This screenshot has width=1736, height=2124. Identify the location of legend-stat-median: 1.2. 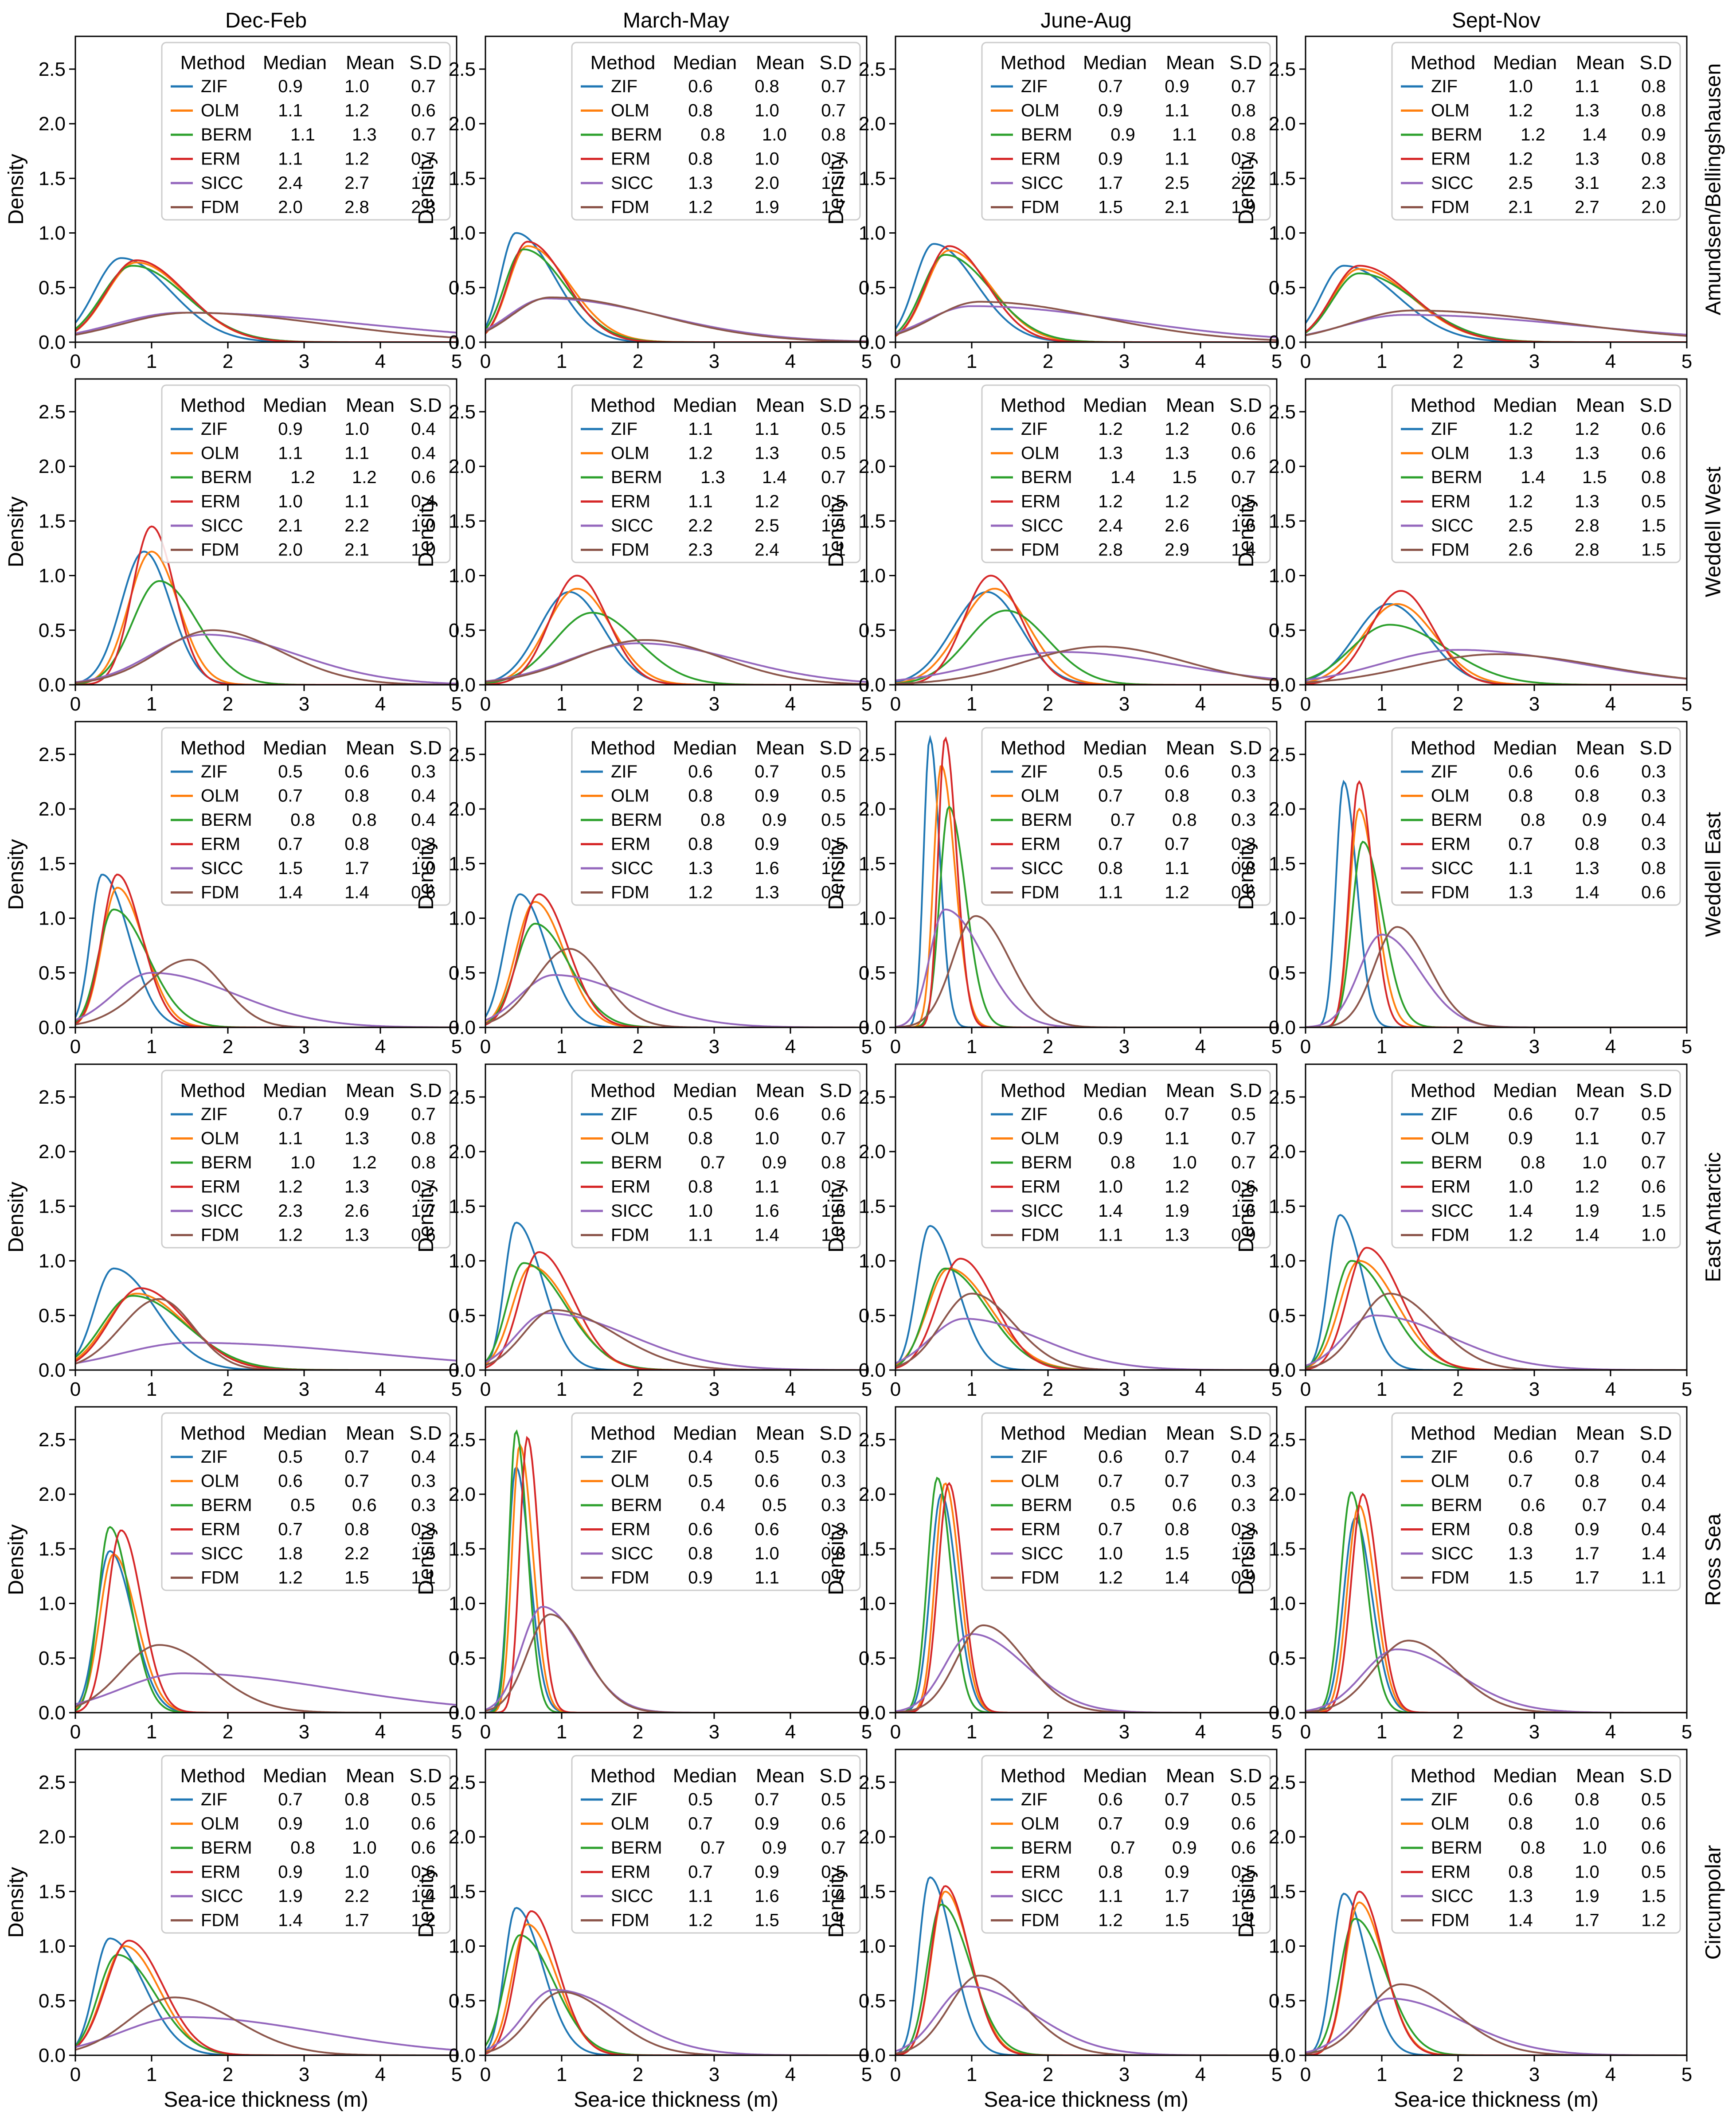
(302, 477).